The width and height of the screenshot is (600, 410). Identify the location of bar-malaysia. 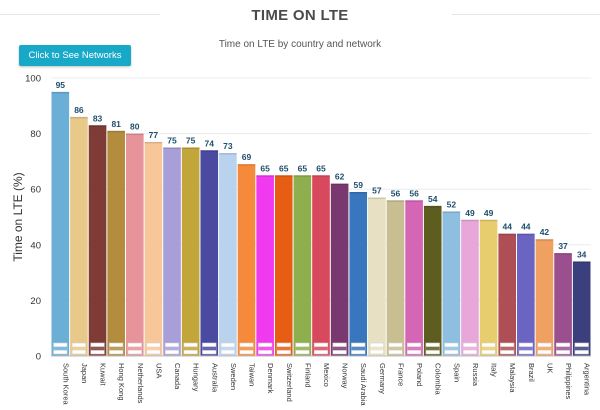
(507, 294).